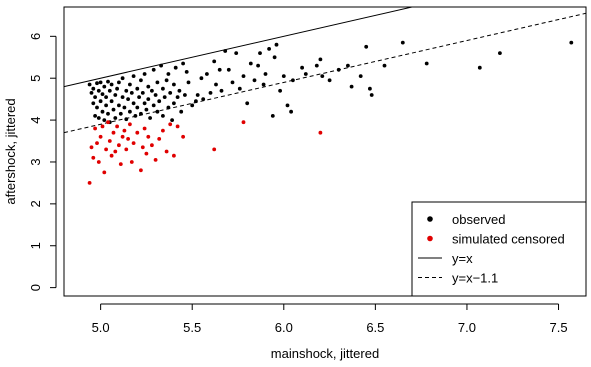 The height and width of the screenshot is (367, 591). I want to click on legend-marker, so click(430, 219).